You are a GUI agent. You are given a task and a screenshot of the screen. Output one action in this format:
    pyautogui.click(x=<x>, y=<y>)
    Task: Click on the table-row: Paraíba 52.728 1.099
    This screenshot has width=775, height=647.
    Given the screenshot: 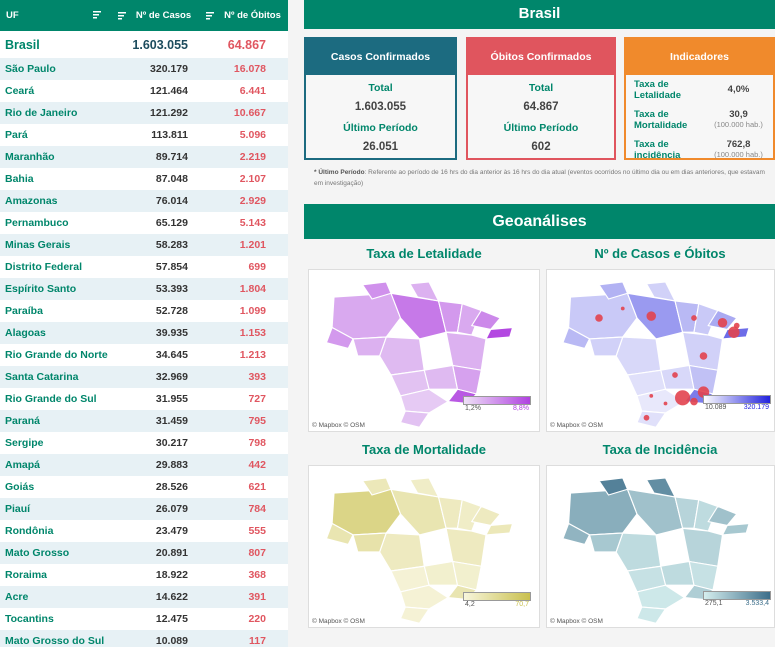 What is the action you would take?
    pyautogui.click(x=144, y=311)
    